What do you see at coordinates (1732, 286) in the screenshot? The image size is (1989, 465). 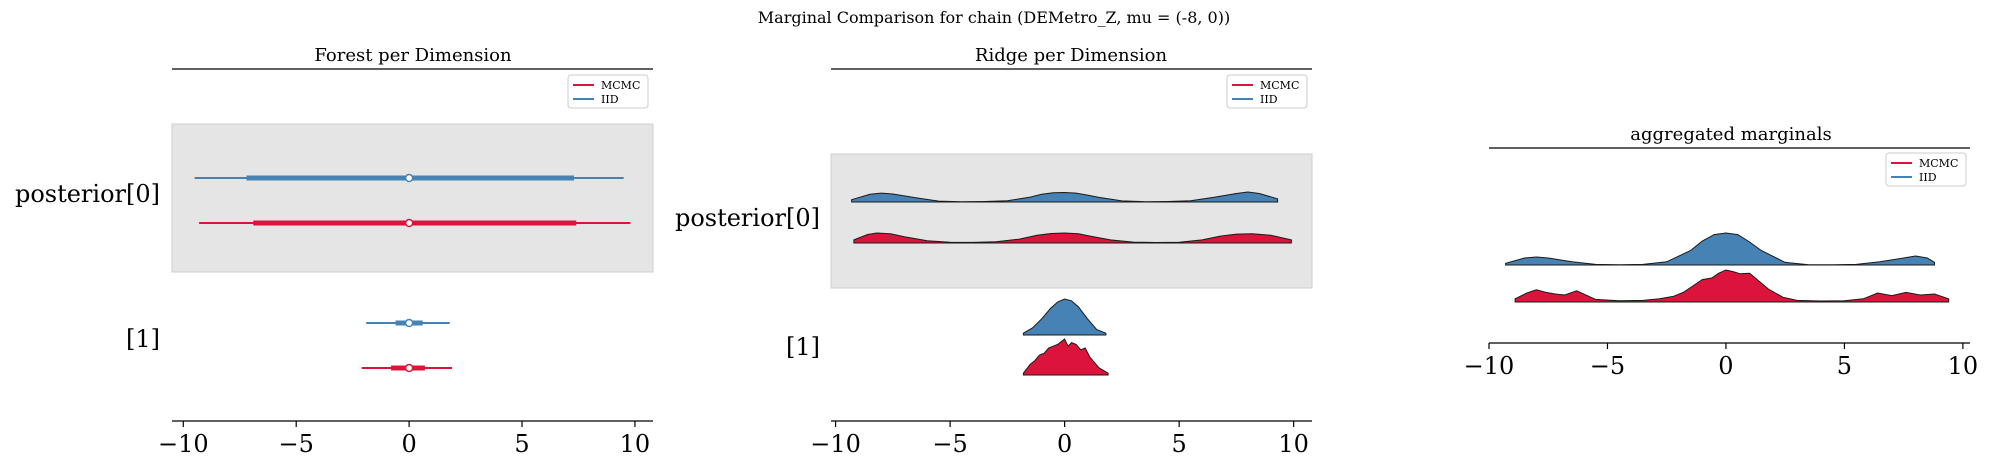 I see `aggregated-ridge-mcmc` at bounding box center [1732, 286].